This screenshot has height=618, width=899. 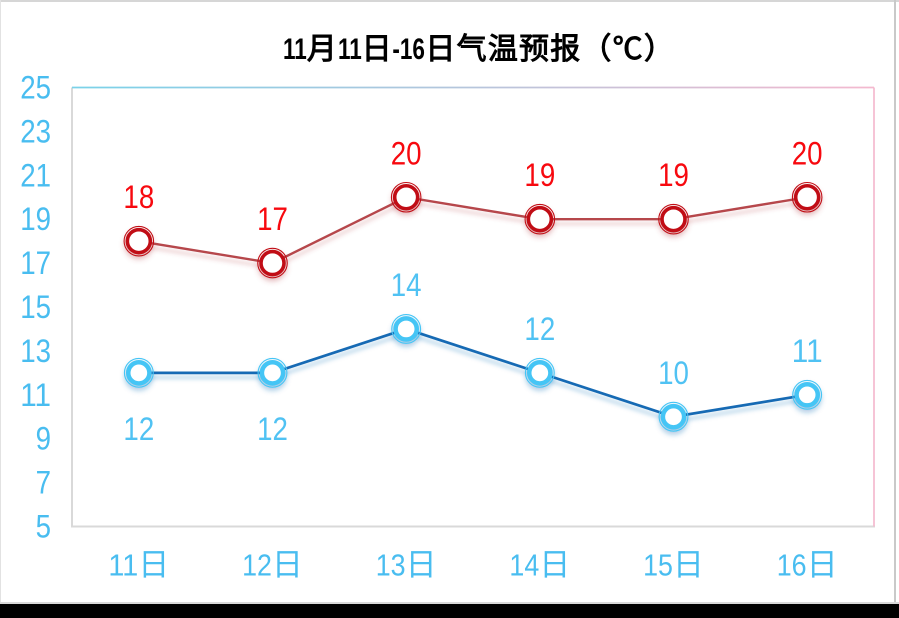 What do you see at coordinates (406, 153) in the screenshot?
I see `data-label-high-temperature-2: 20` at bounding box center [406, 153].